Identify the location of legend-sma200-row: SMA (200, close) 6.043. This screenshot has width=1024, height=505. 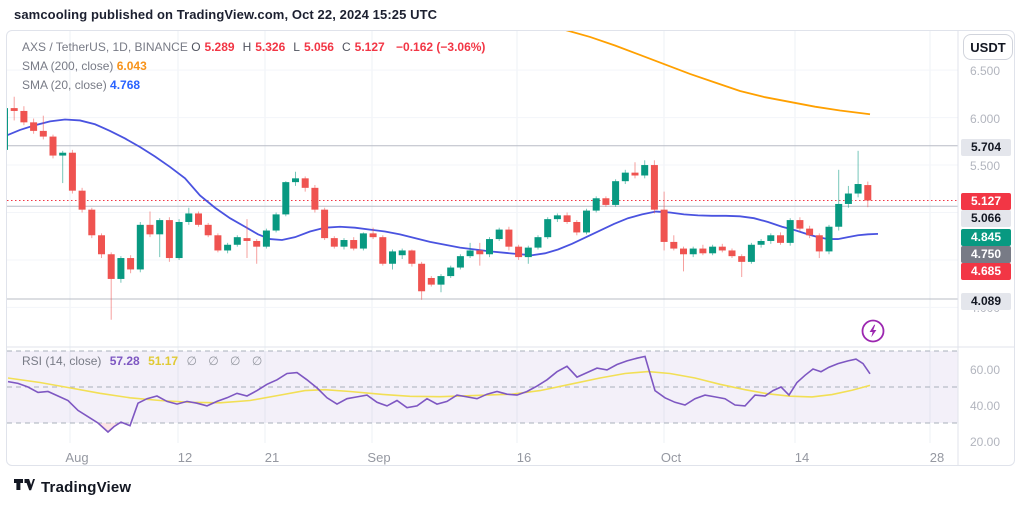
(253, 66).